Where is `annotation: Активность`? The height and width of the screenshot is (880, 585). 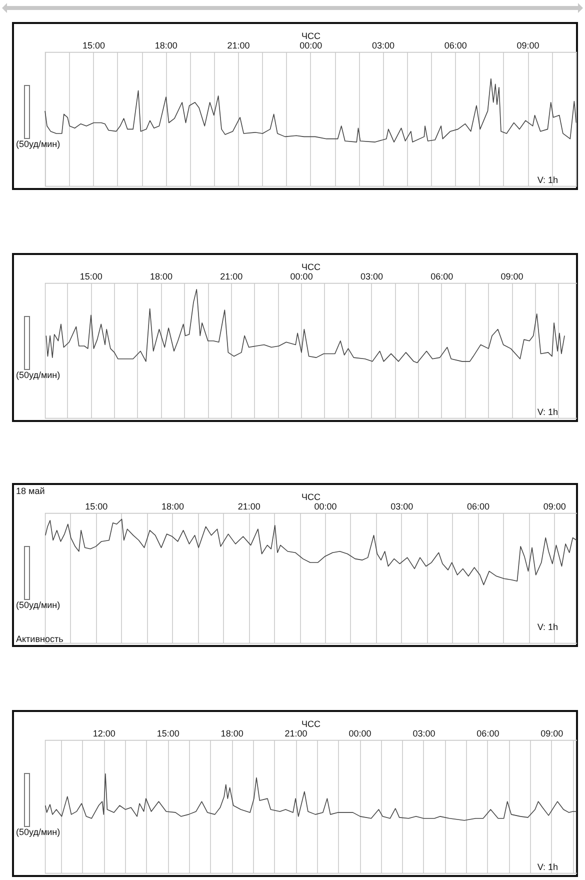
annotation: Активность is located at coordinates (40, 639).